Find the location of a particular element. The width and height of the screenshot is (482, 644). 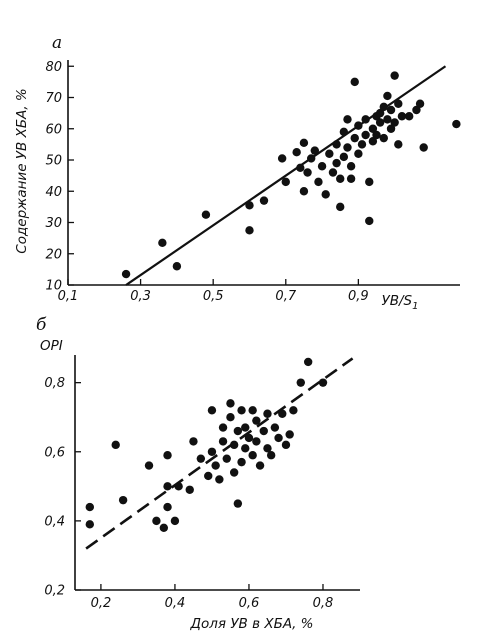

panel-b-y-tick-label: 0,8 is located at coordinates (54, 383).